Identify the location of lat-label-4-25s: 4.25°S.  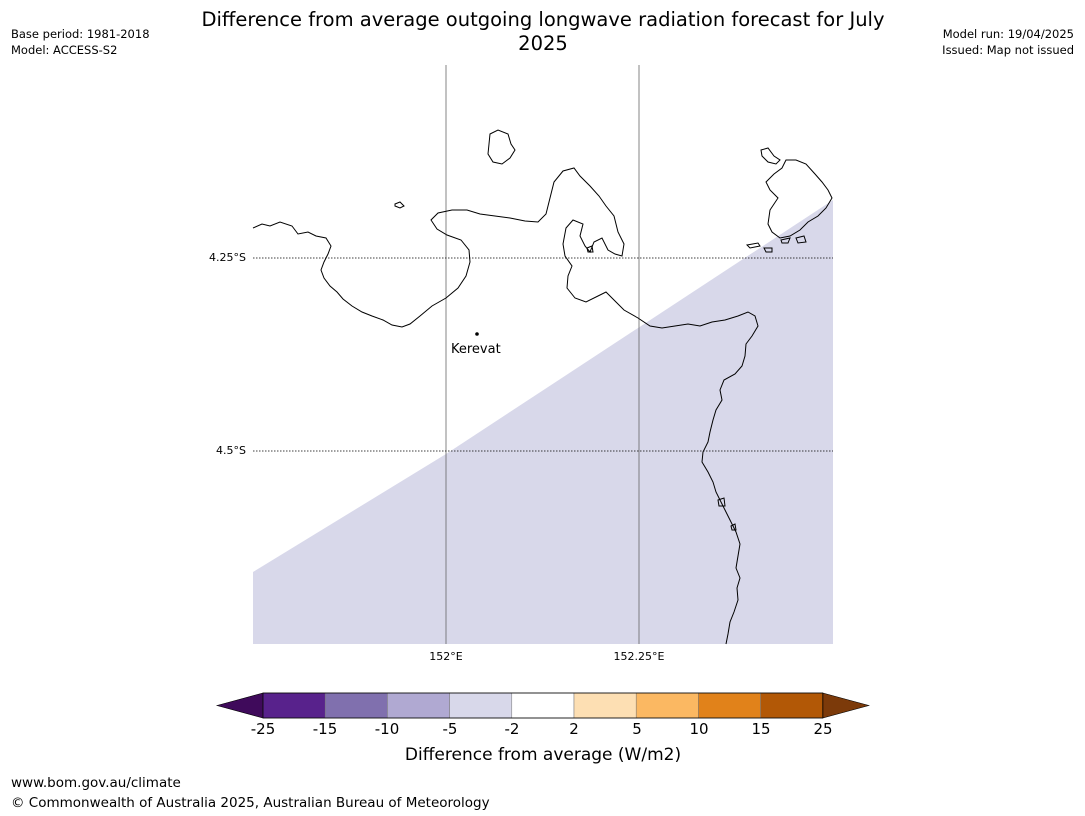
(227, 257).